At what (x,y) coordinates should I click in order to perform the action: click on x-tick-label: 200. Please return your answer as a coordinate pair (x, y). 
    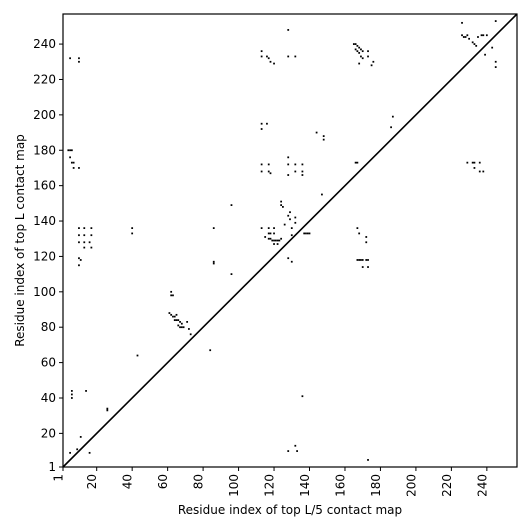
    Looking at the image, I should click on (411, 485).